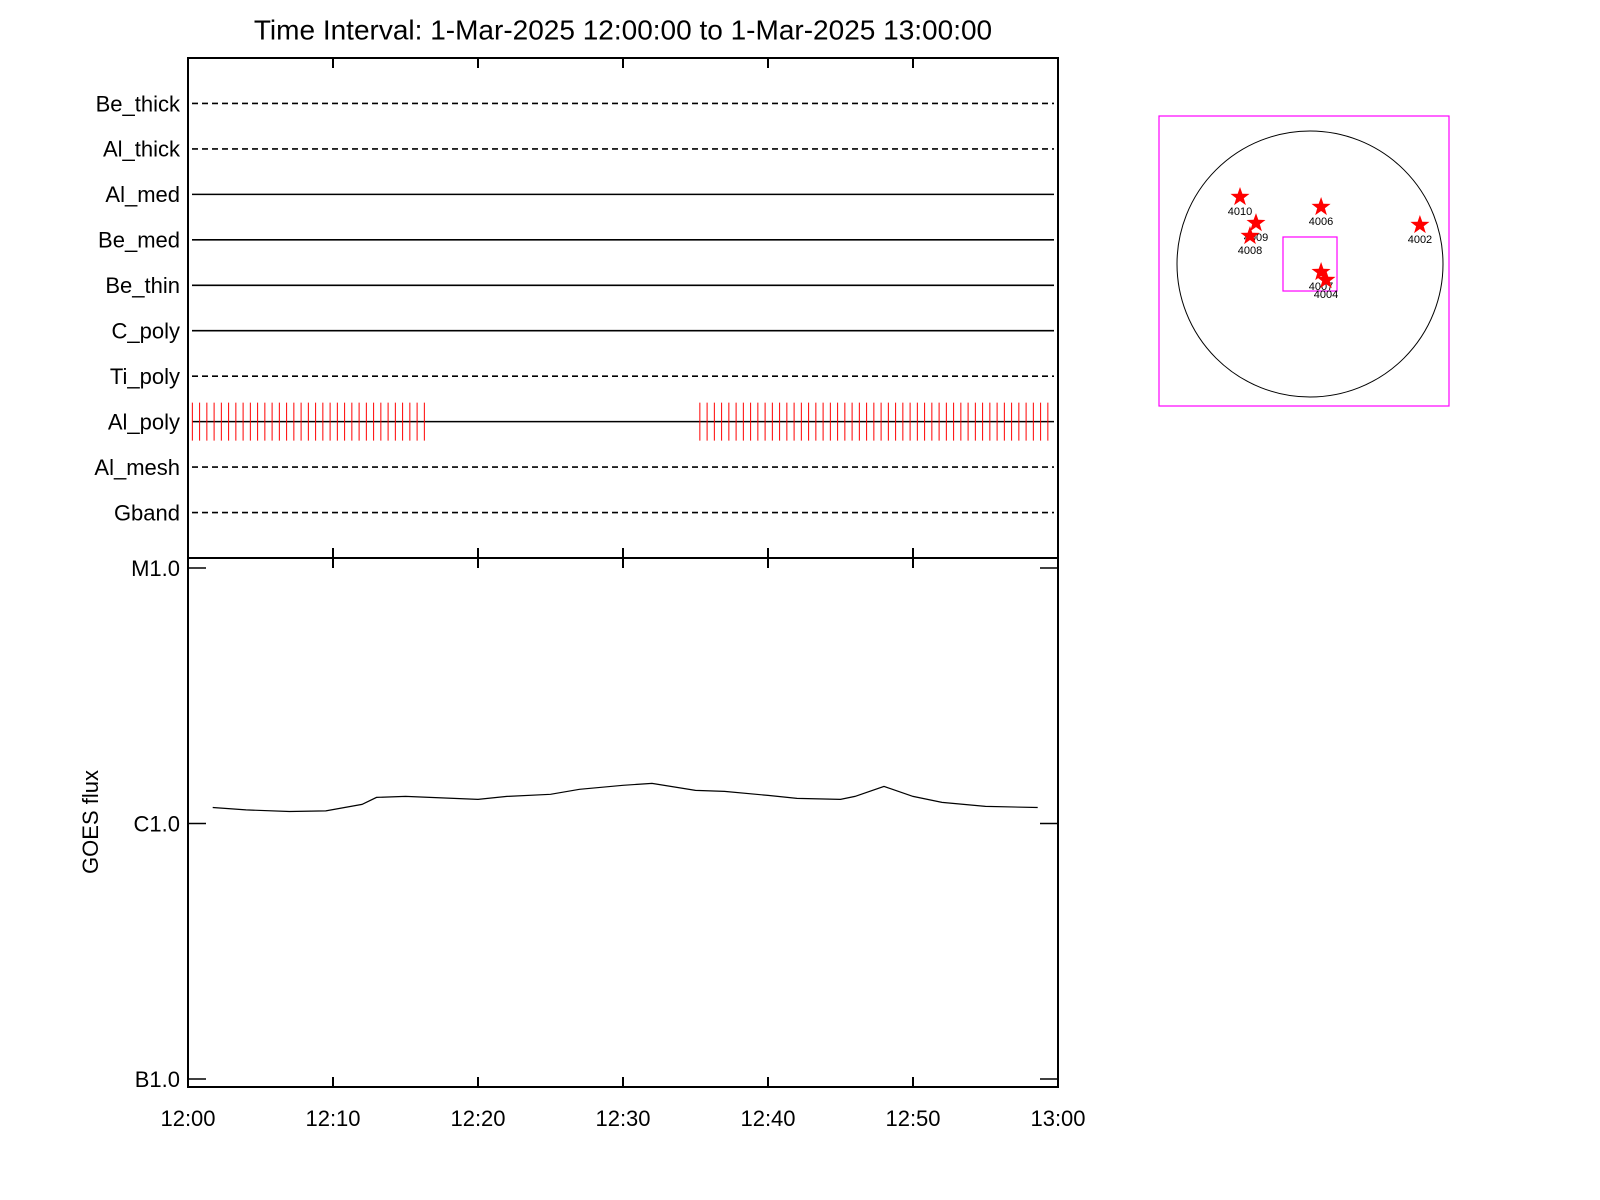  Describe the element at coordinates (157, 1079) in the screenshot. I see `y-tick-label: B1.0` at that location.